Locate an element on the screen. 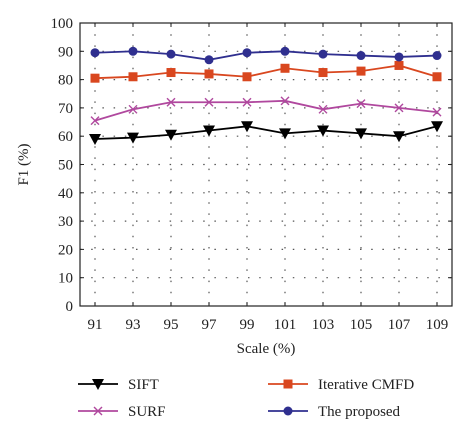  series-line-surf is located at coordinates (266, 110).